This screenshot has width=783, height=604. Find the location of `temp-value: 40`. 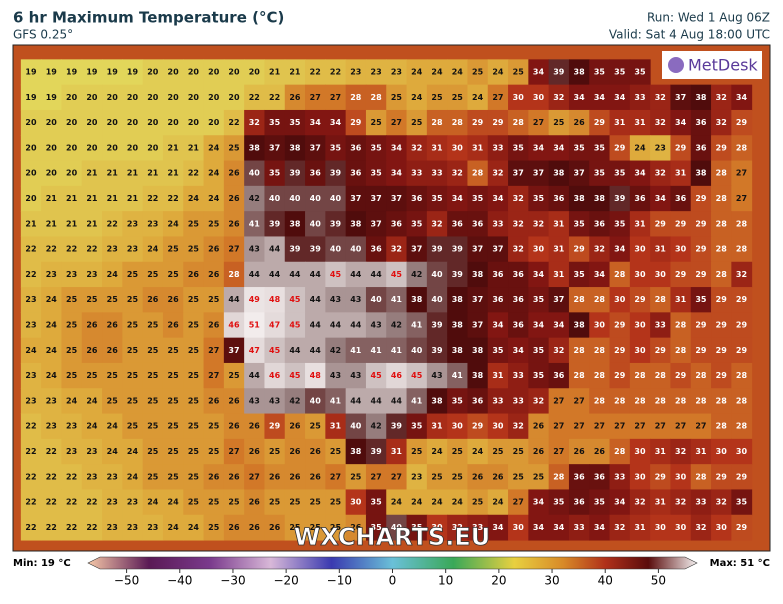

temp-value: 40 is located at coordinates (275, 198).